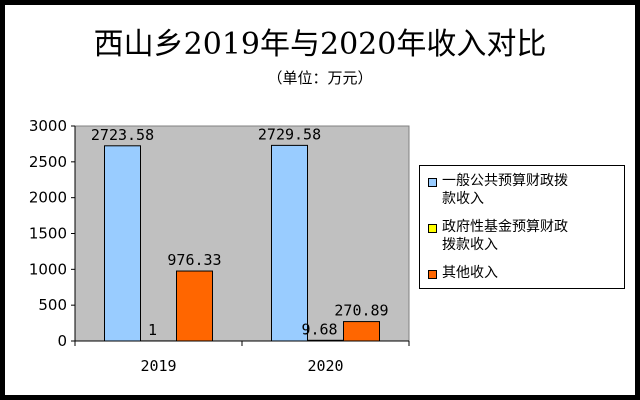 The width and height of the screenshot is (640, 400). What do you see at coordinates (194, 260) in the screenshot?
I see `data-label: 976.33` at bounding box center [194, 260].